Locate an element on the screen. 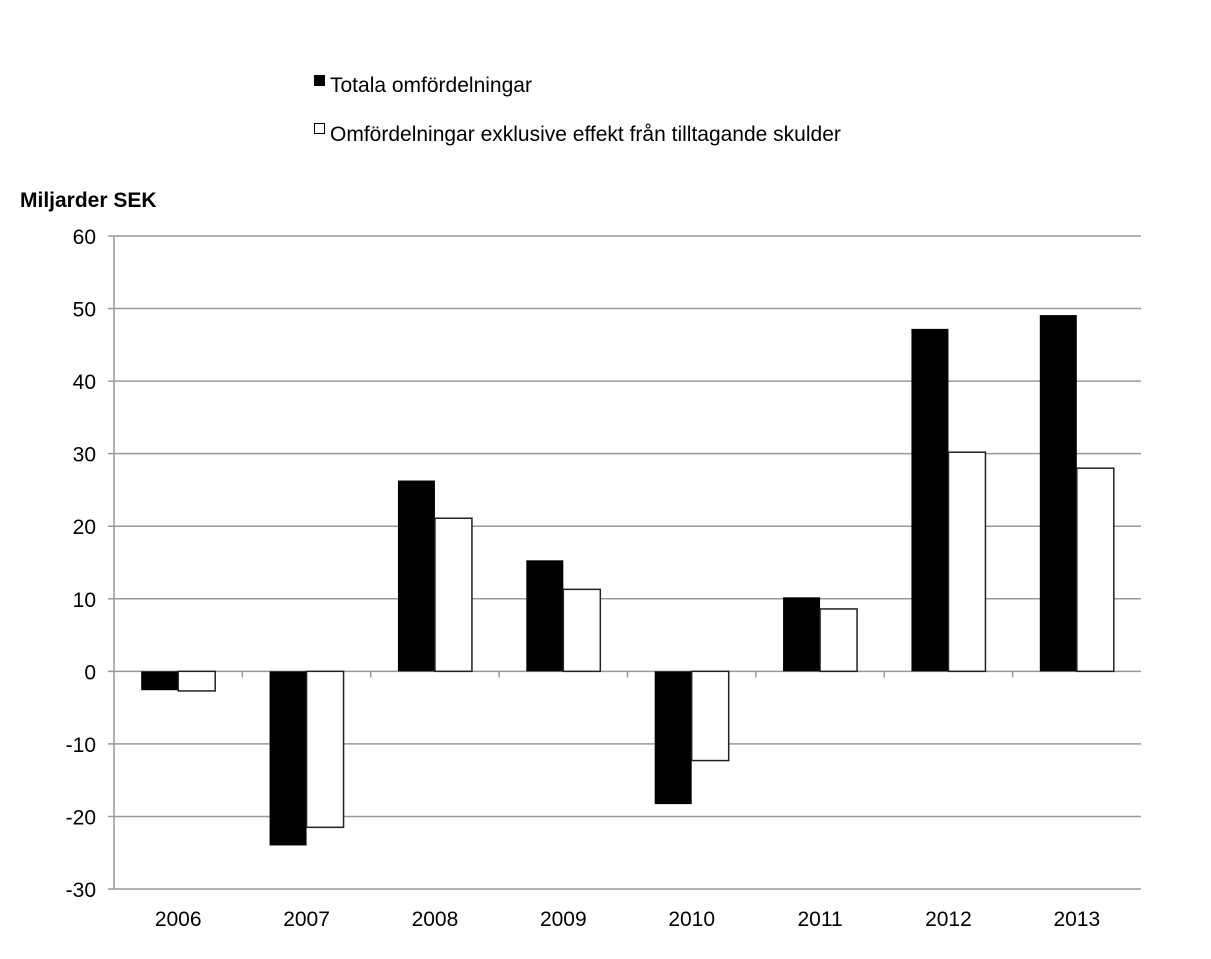 The image size is (1211, 959). legend-swatch-excl is located at coordinates (319, 128).